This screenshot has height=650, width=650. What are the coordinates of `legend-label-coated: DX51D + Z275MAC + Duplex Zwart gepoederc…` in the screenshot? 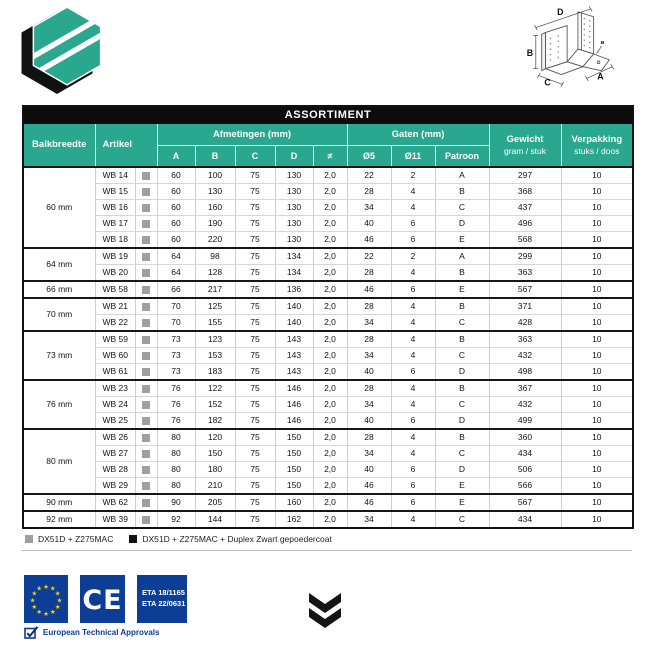 It's located at (237, 539).